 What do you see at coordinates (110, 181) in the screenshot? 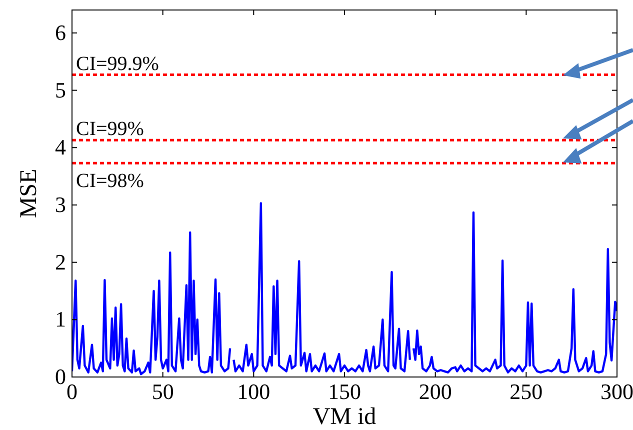
I see `annotation: CI=98%` at bounding box center [110, 181].